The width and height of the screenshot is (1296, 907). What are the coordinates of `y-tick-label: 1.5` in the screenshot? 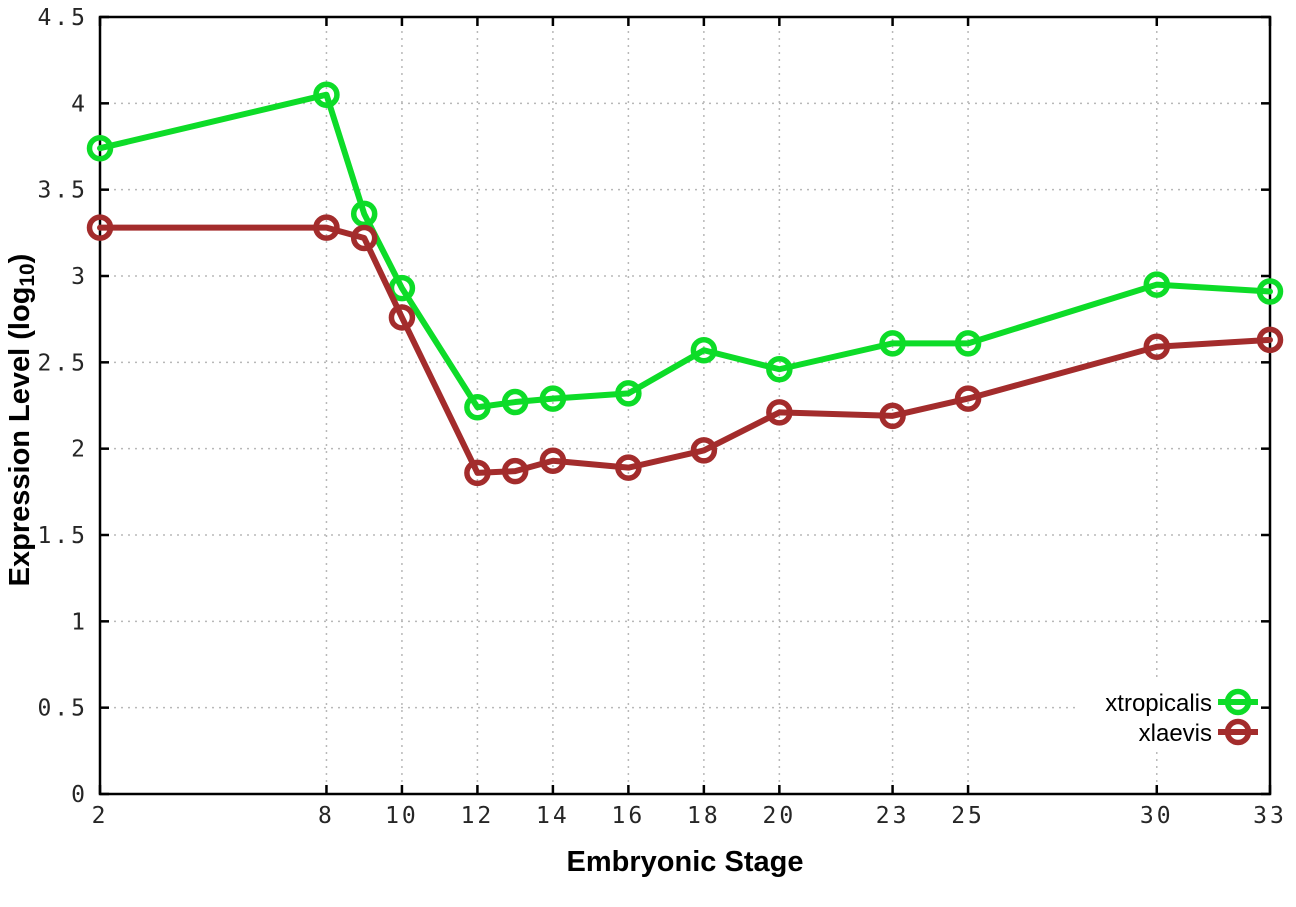 It's located at (62, 536).